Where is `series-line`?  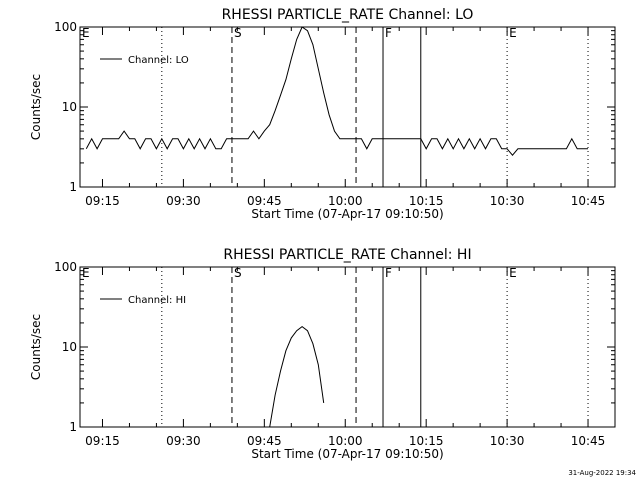
series-line is located at coordinates (297, 376).